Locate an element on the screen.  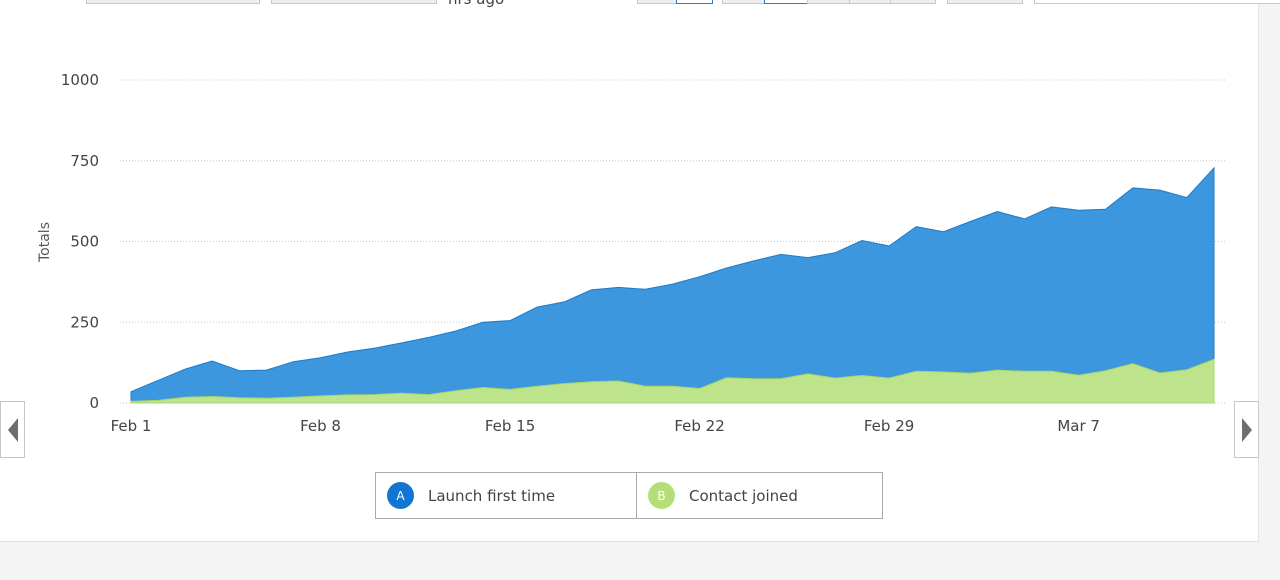
legend-item-launch-first-time: A Launch first time is located at coordinates (506, 495).